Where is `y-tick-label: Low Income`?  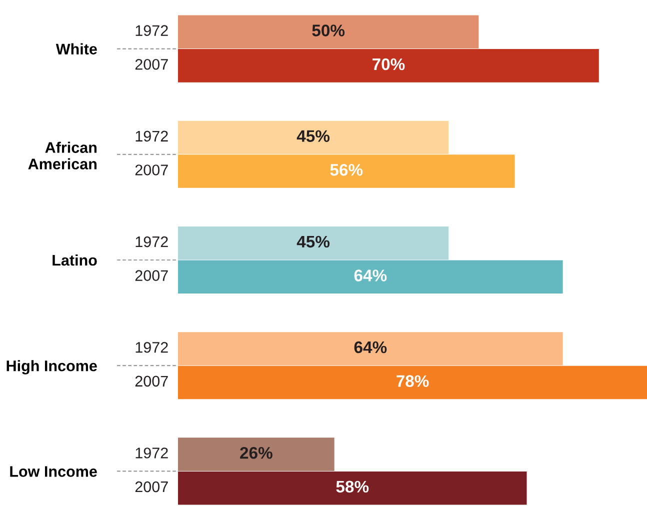
y-tick-label: Low Income is located at coordinates (53, 471).